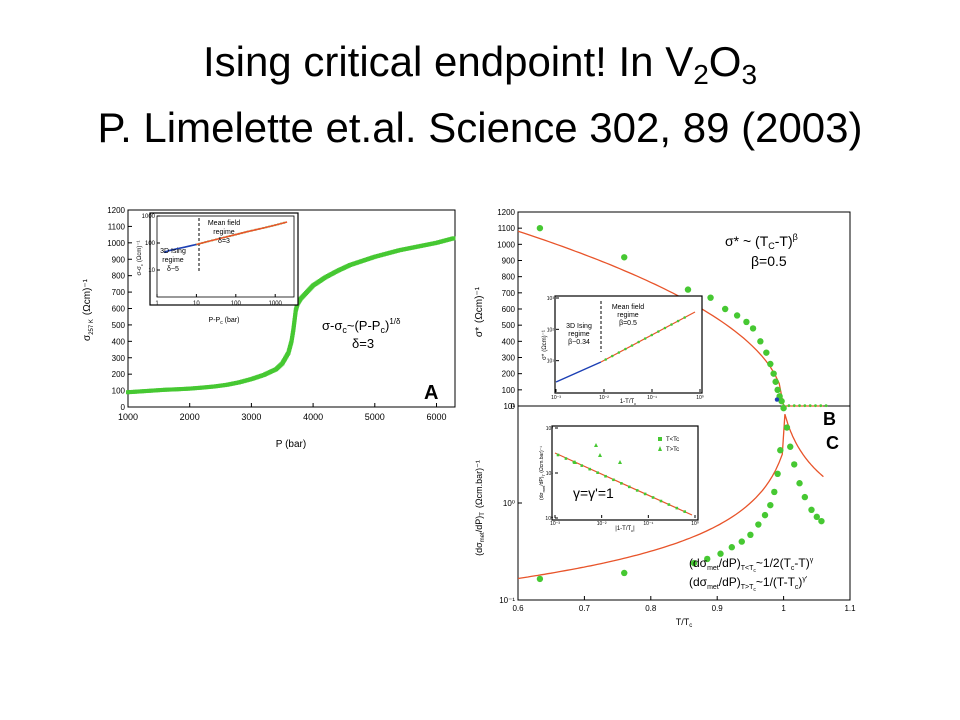 This screenshot has width=960, height=720. I want to click on chart-a-inset-frame, so click(224, 259).